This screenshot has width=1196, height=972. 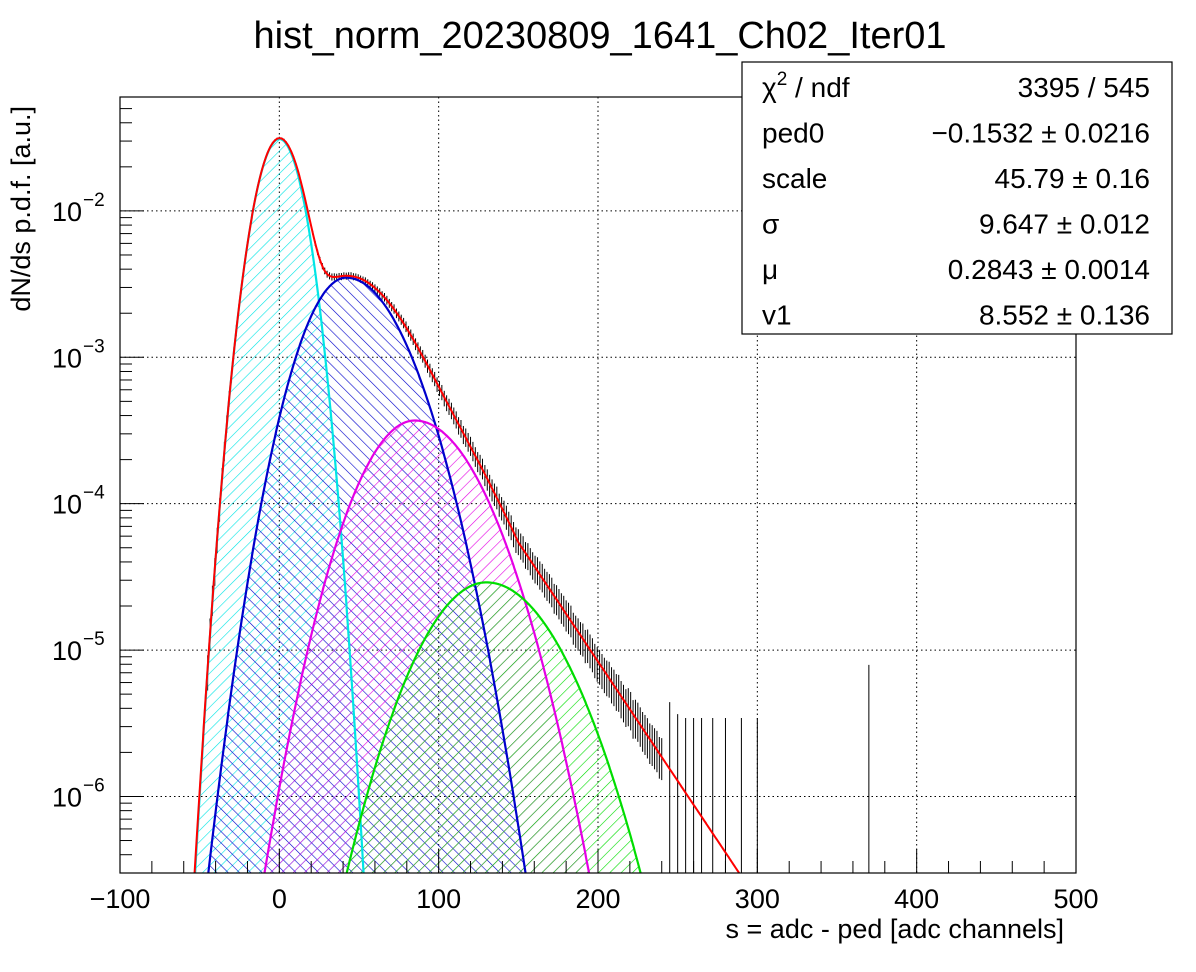 What do you see at coordinates (1075, 899) in the screenshot?
I see `x-tick-label: 500` at bounding box center [1075, 899].